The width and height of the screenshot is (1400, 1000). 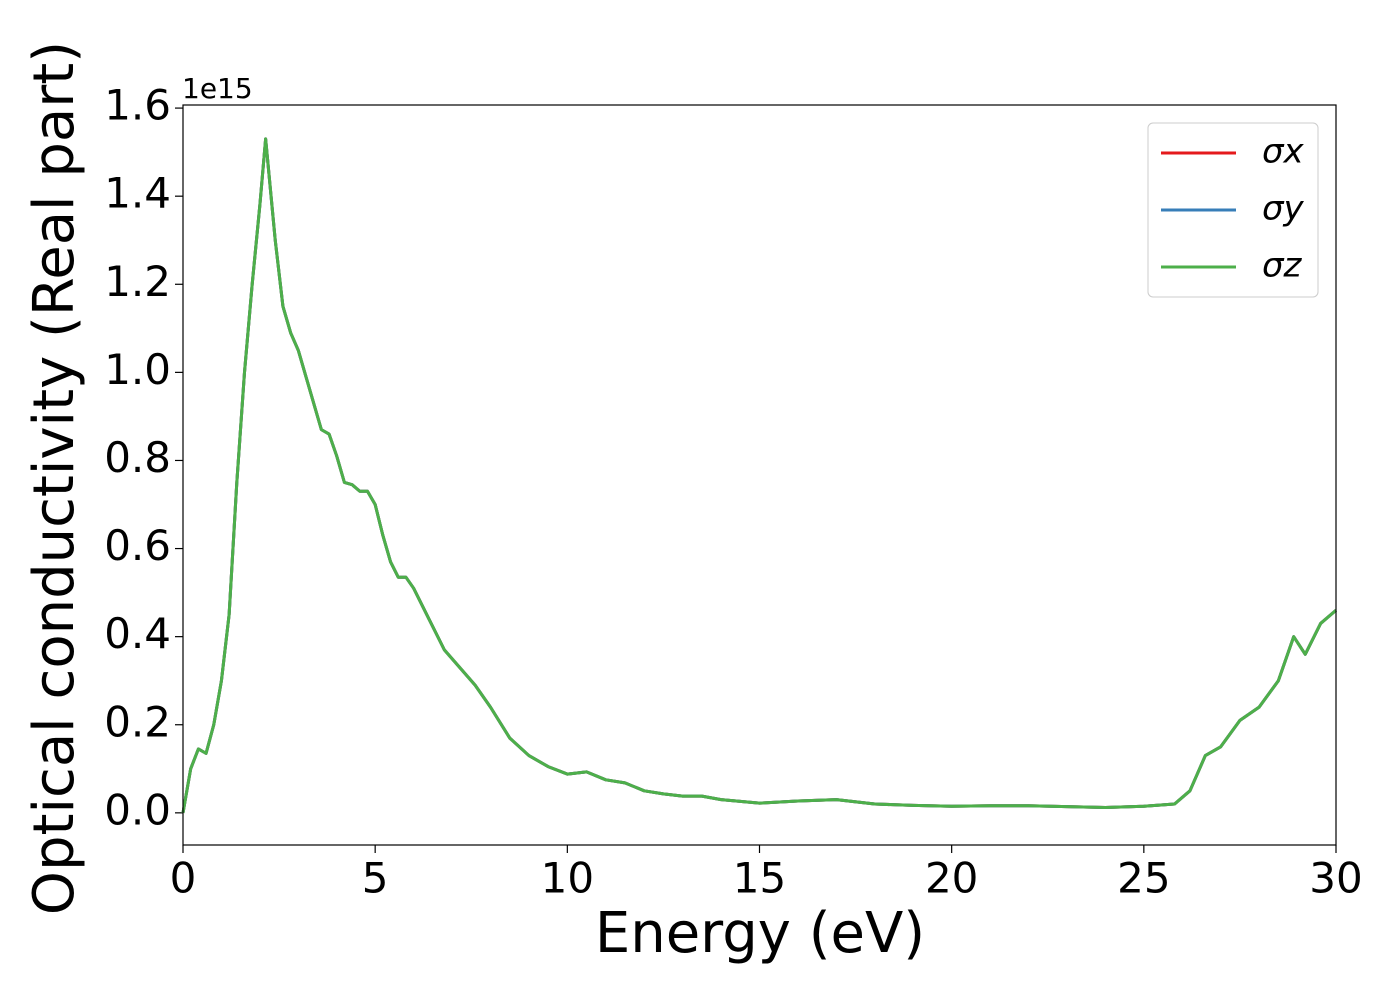 I want to click on y-tick-label: 0.8, so click(x=137, y=457).